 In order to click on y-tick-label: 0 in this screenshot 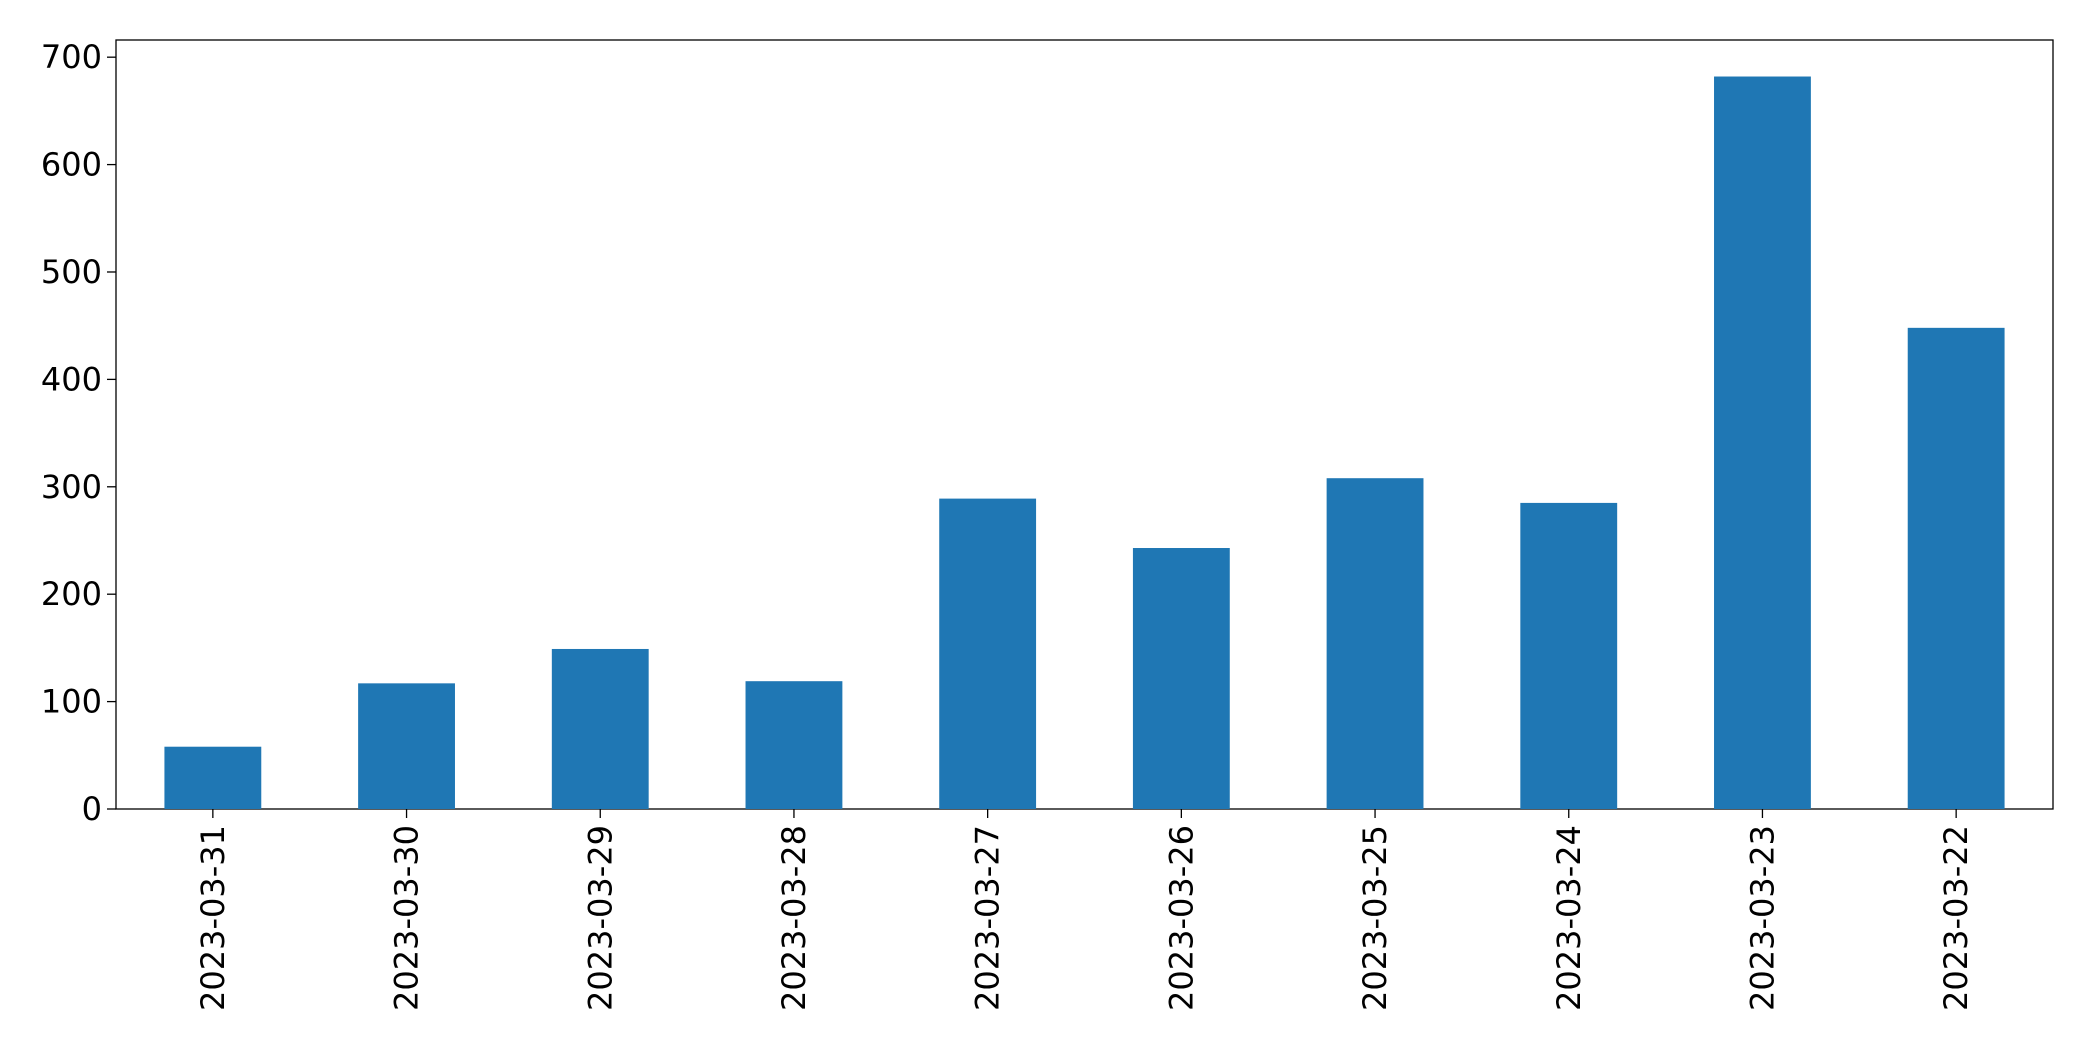, I will do `click(92, 809)`.